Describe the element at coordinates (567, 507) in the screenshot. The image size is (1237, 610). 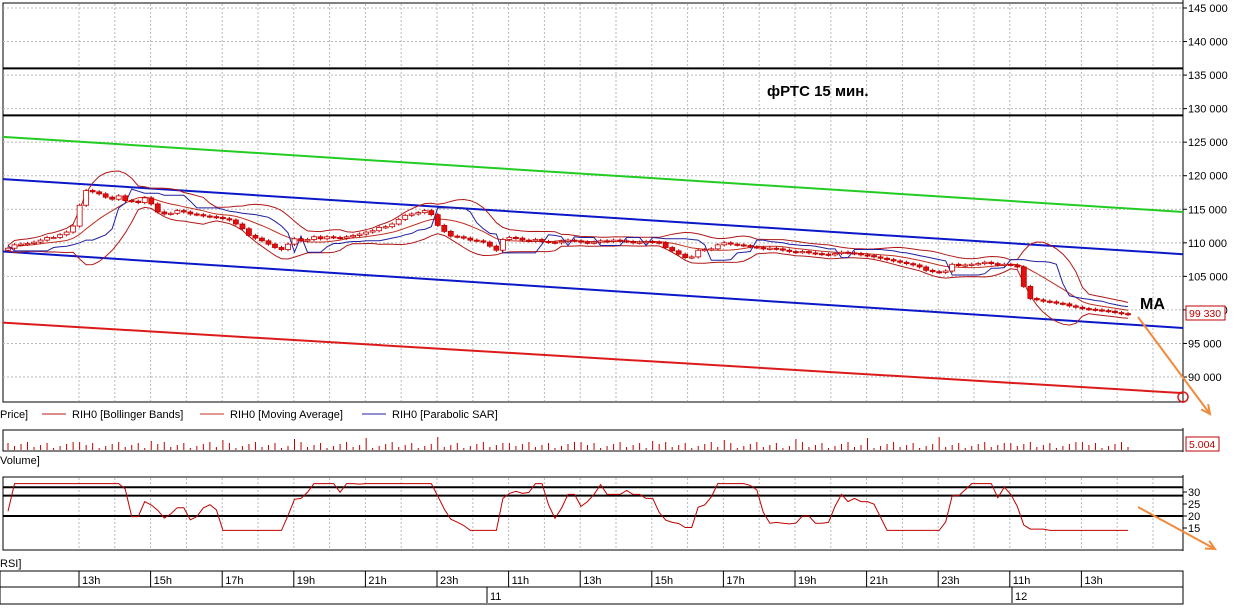
I see `rsi-line` at that location.